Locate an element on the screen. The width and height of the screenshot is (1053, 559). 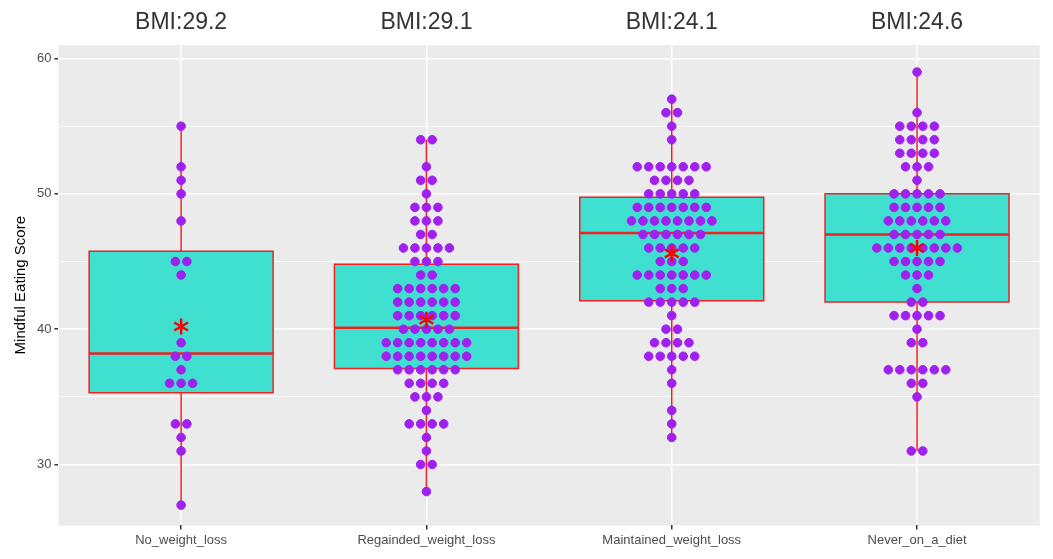
y-tick-label: 30 is located at coordinates (44, 464).